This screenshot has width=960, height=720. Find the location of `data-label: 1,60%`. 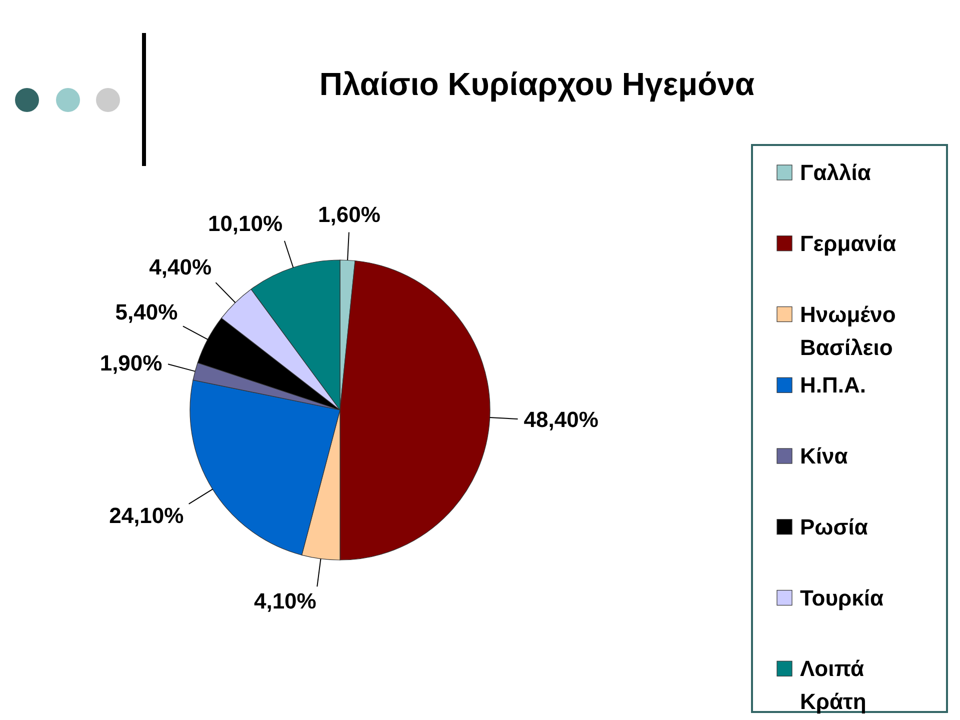

data-label: 1,60% is located at coordinates (349, 215).